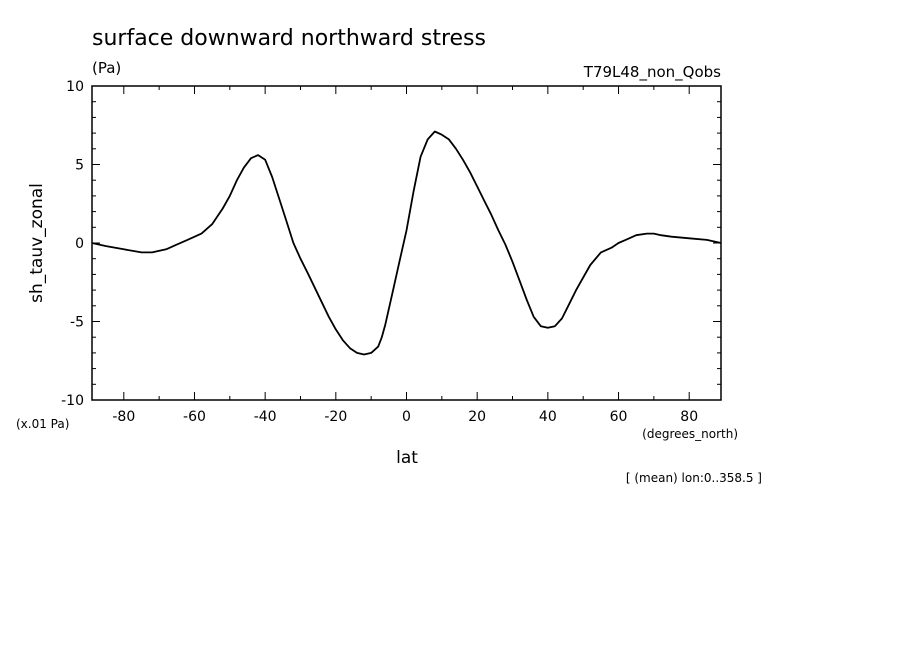 This screenshot has height=654, width=904. I want to click on y-tick-label: -5, so click(77, 323).